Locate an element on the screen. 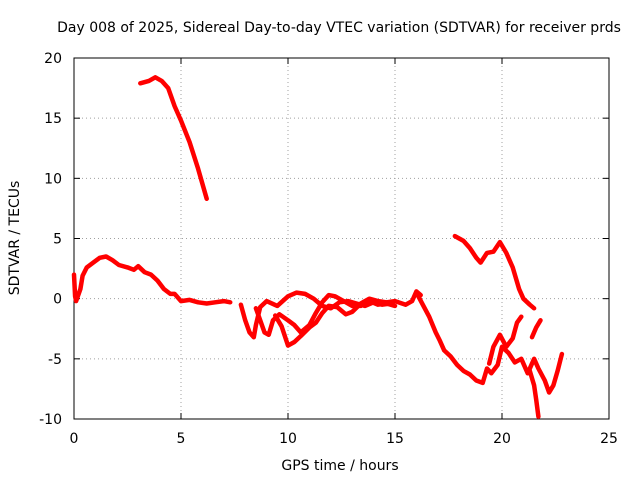 This screenshot has height=480, width=640. y-tick-label: 5 is located at coordinates (57, 240).